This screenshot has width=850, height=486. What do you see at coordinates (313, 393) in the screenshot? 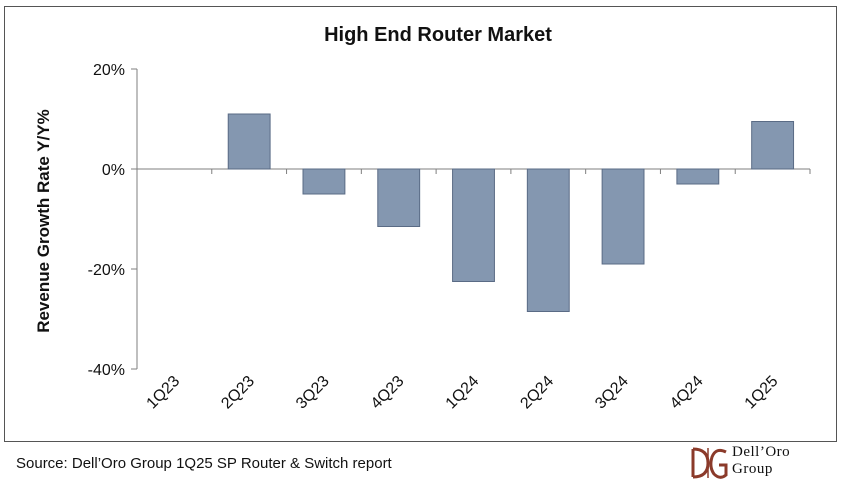
I see `x-tick-label: 3Q23` at bounding box center [313, 393].